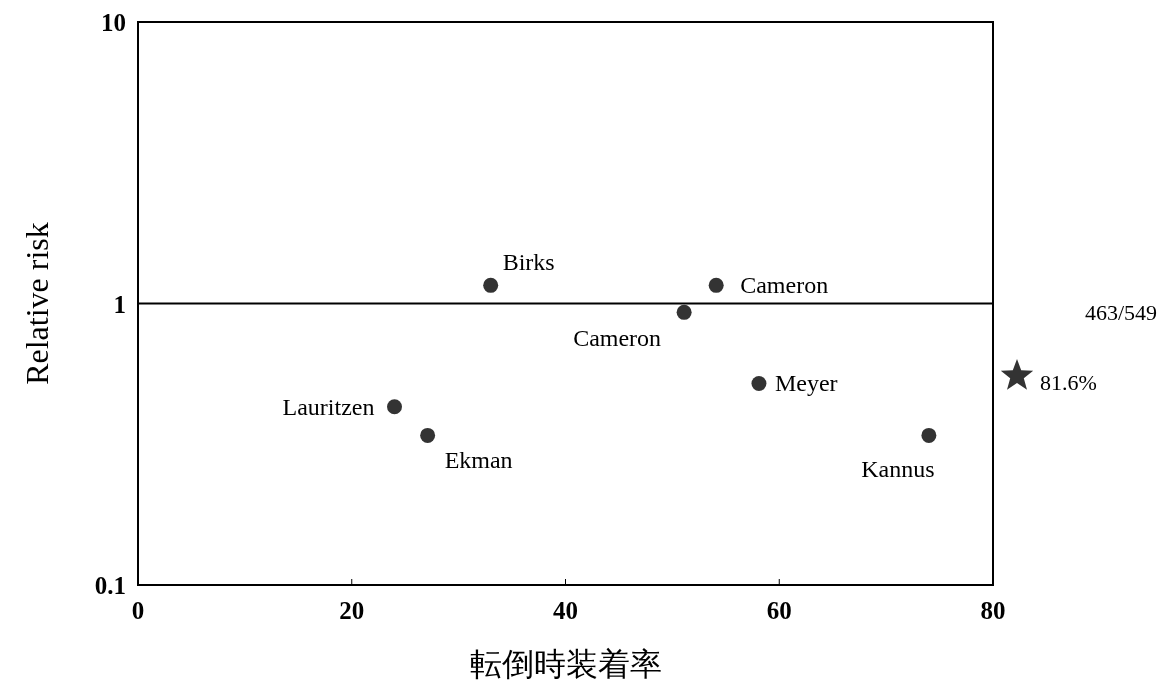 The image size is (1173, 696). I want to click on annotation: Meyer, so click(806, 383).